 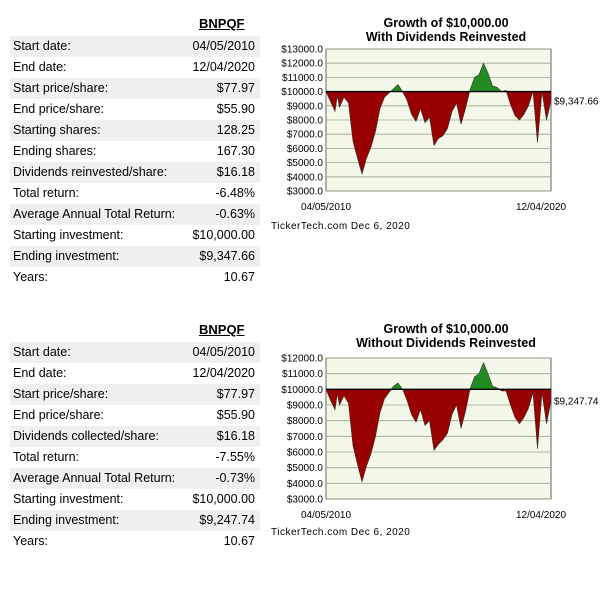 I want to click on y-tick-label: $13000.0, so click(x=302, y=50).